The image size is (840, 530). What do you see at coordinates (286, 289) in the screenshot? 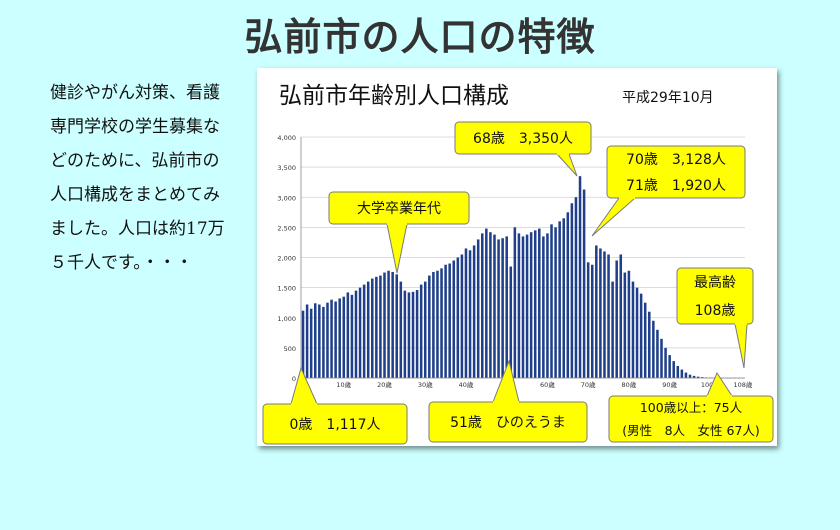
I see `y-tick-label: 1,500` at bounding box center [286, 289].